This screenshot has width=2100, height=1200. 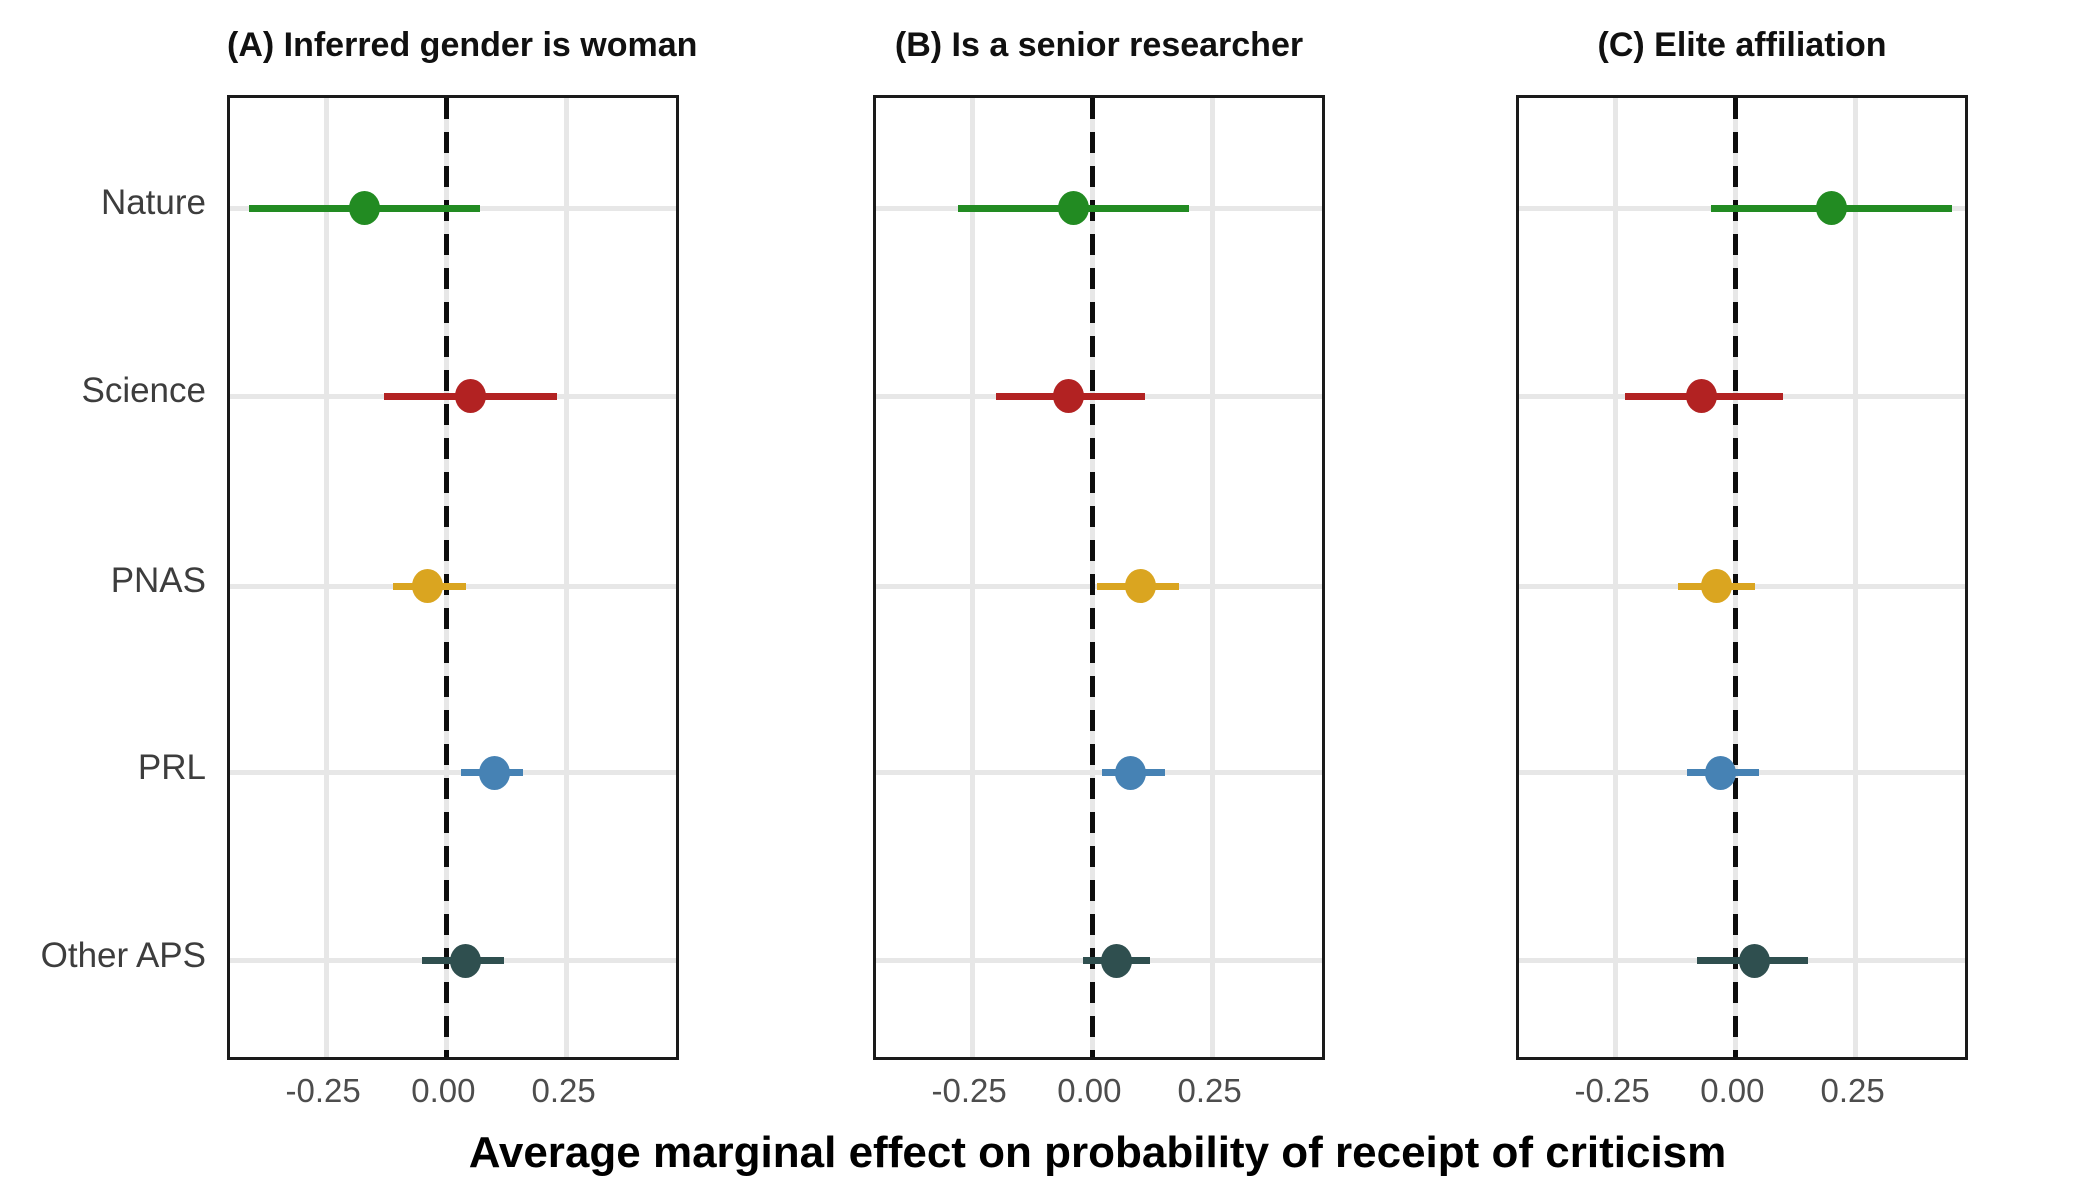 I want to click on panel-title-c: (C) Elite affiliation, so click(x=1742, y=45).